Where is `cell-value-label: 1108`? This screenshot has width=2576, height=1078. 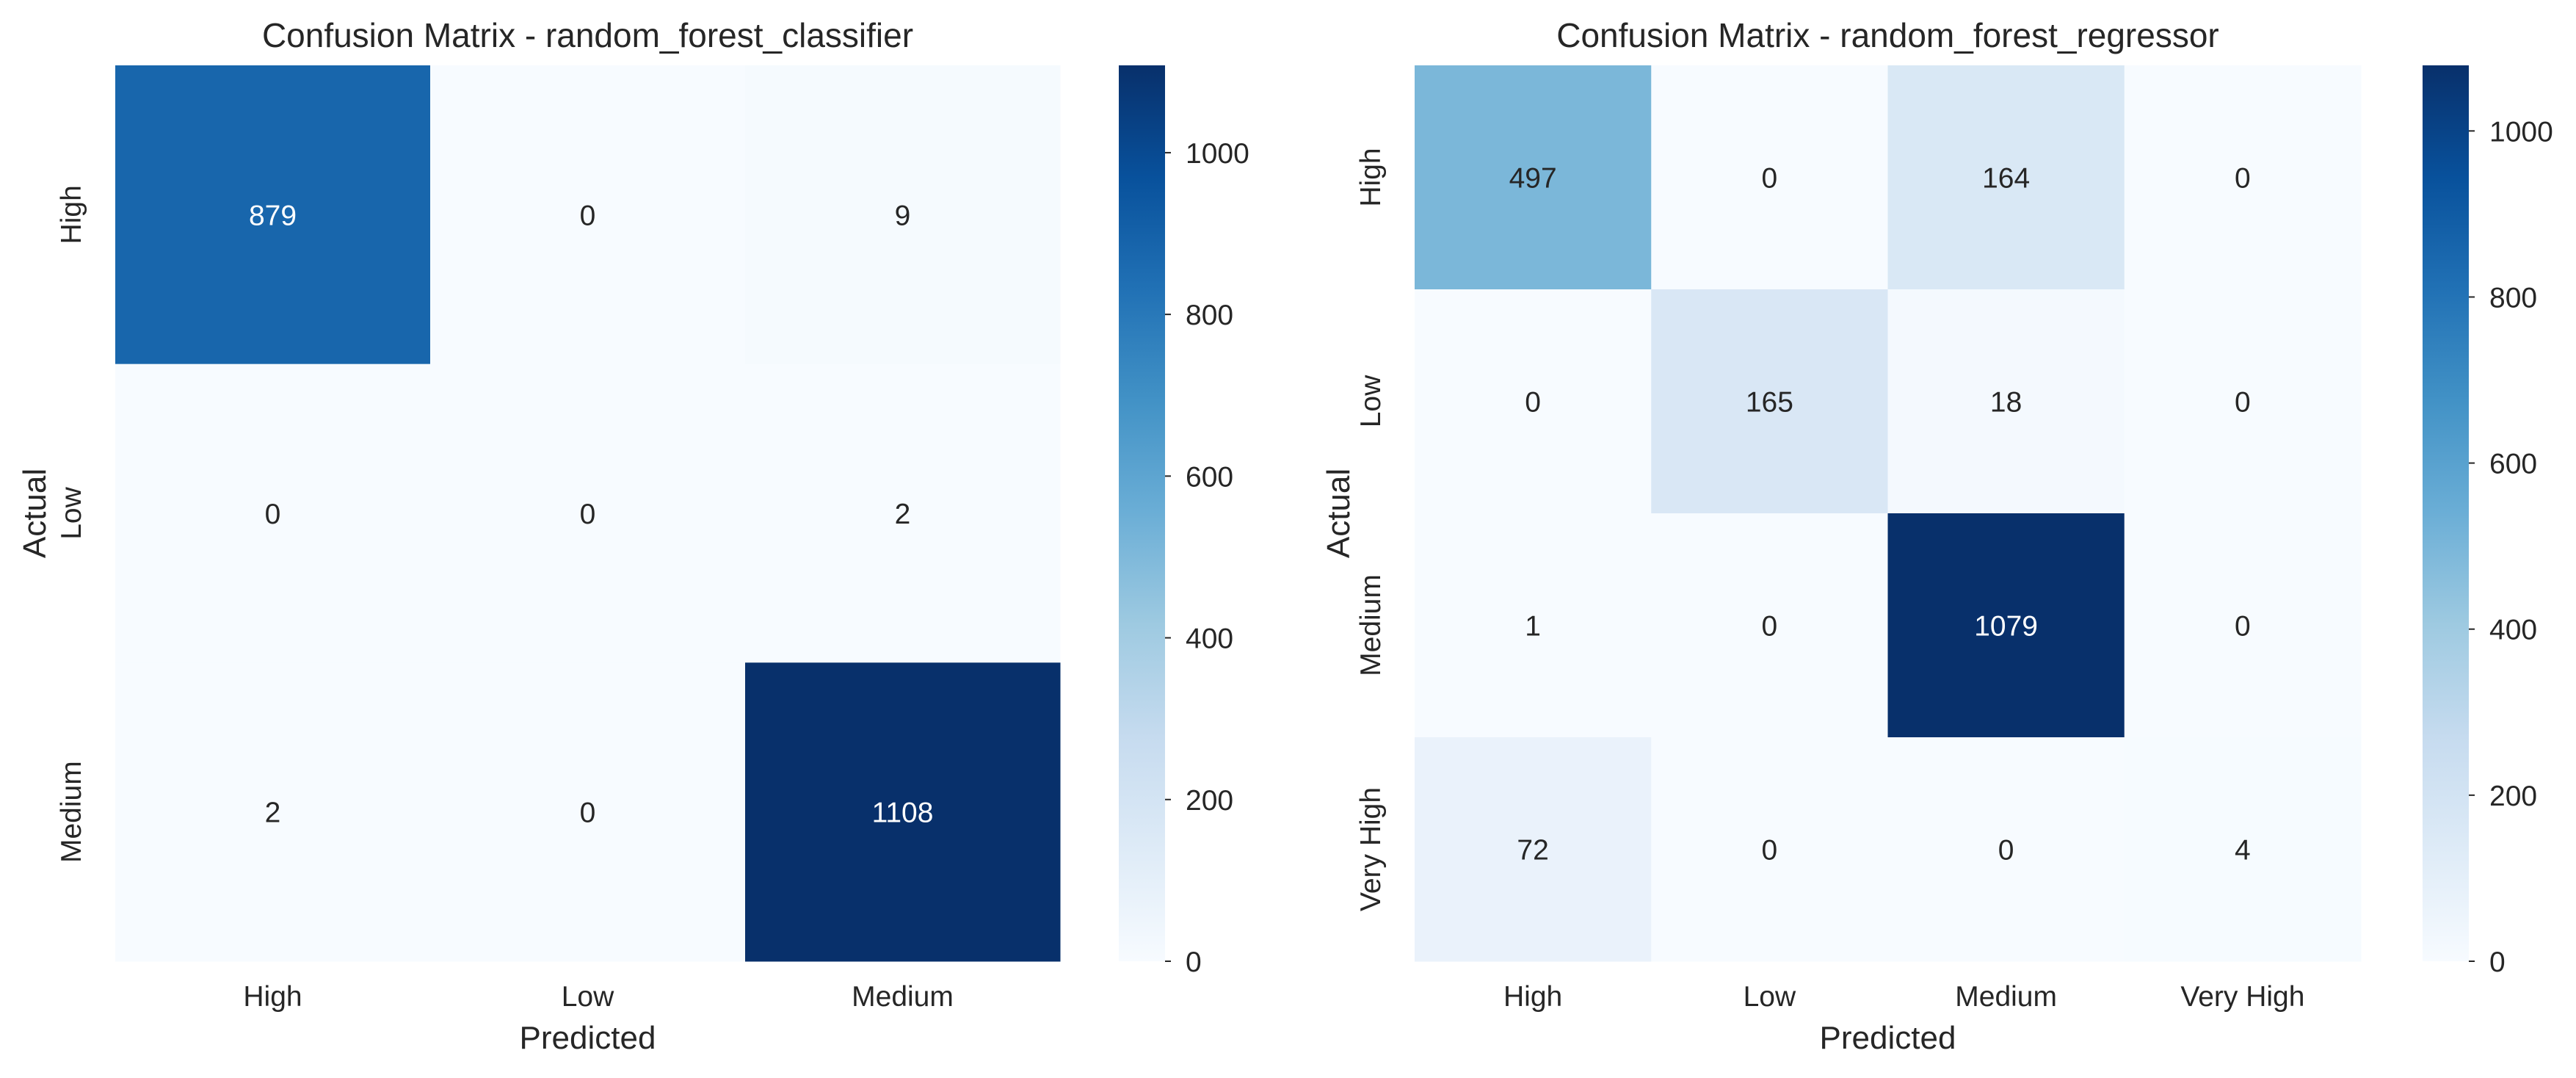 cell-value-label: 1108 is located at coordinates (903, 813).